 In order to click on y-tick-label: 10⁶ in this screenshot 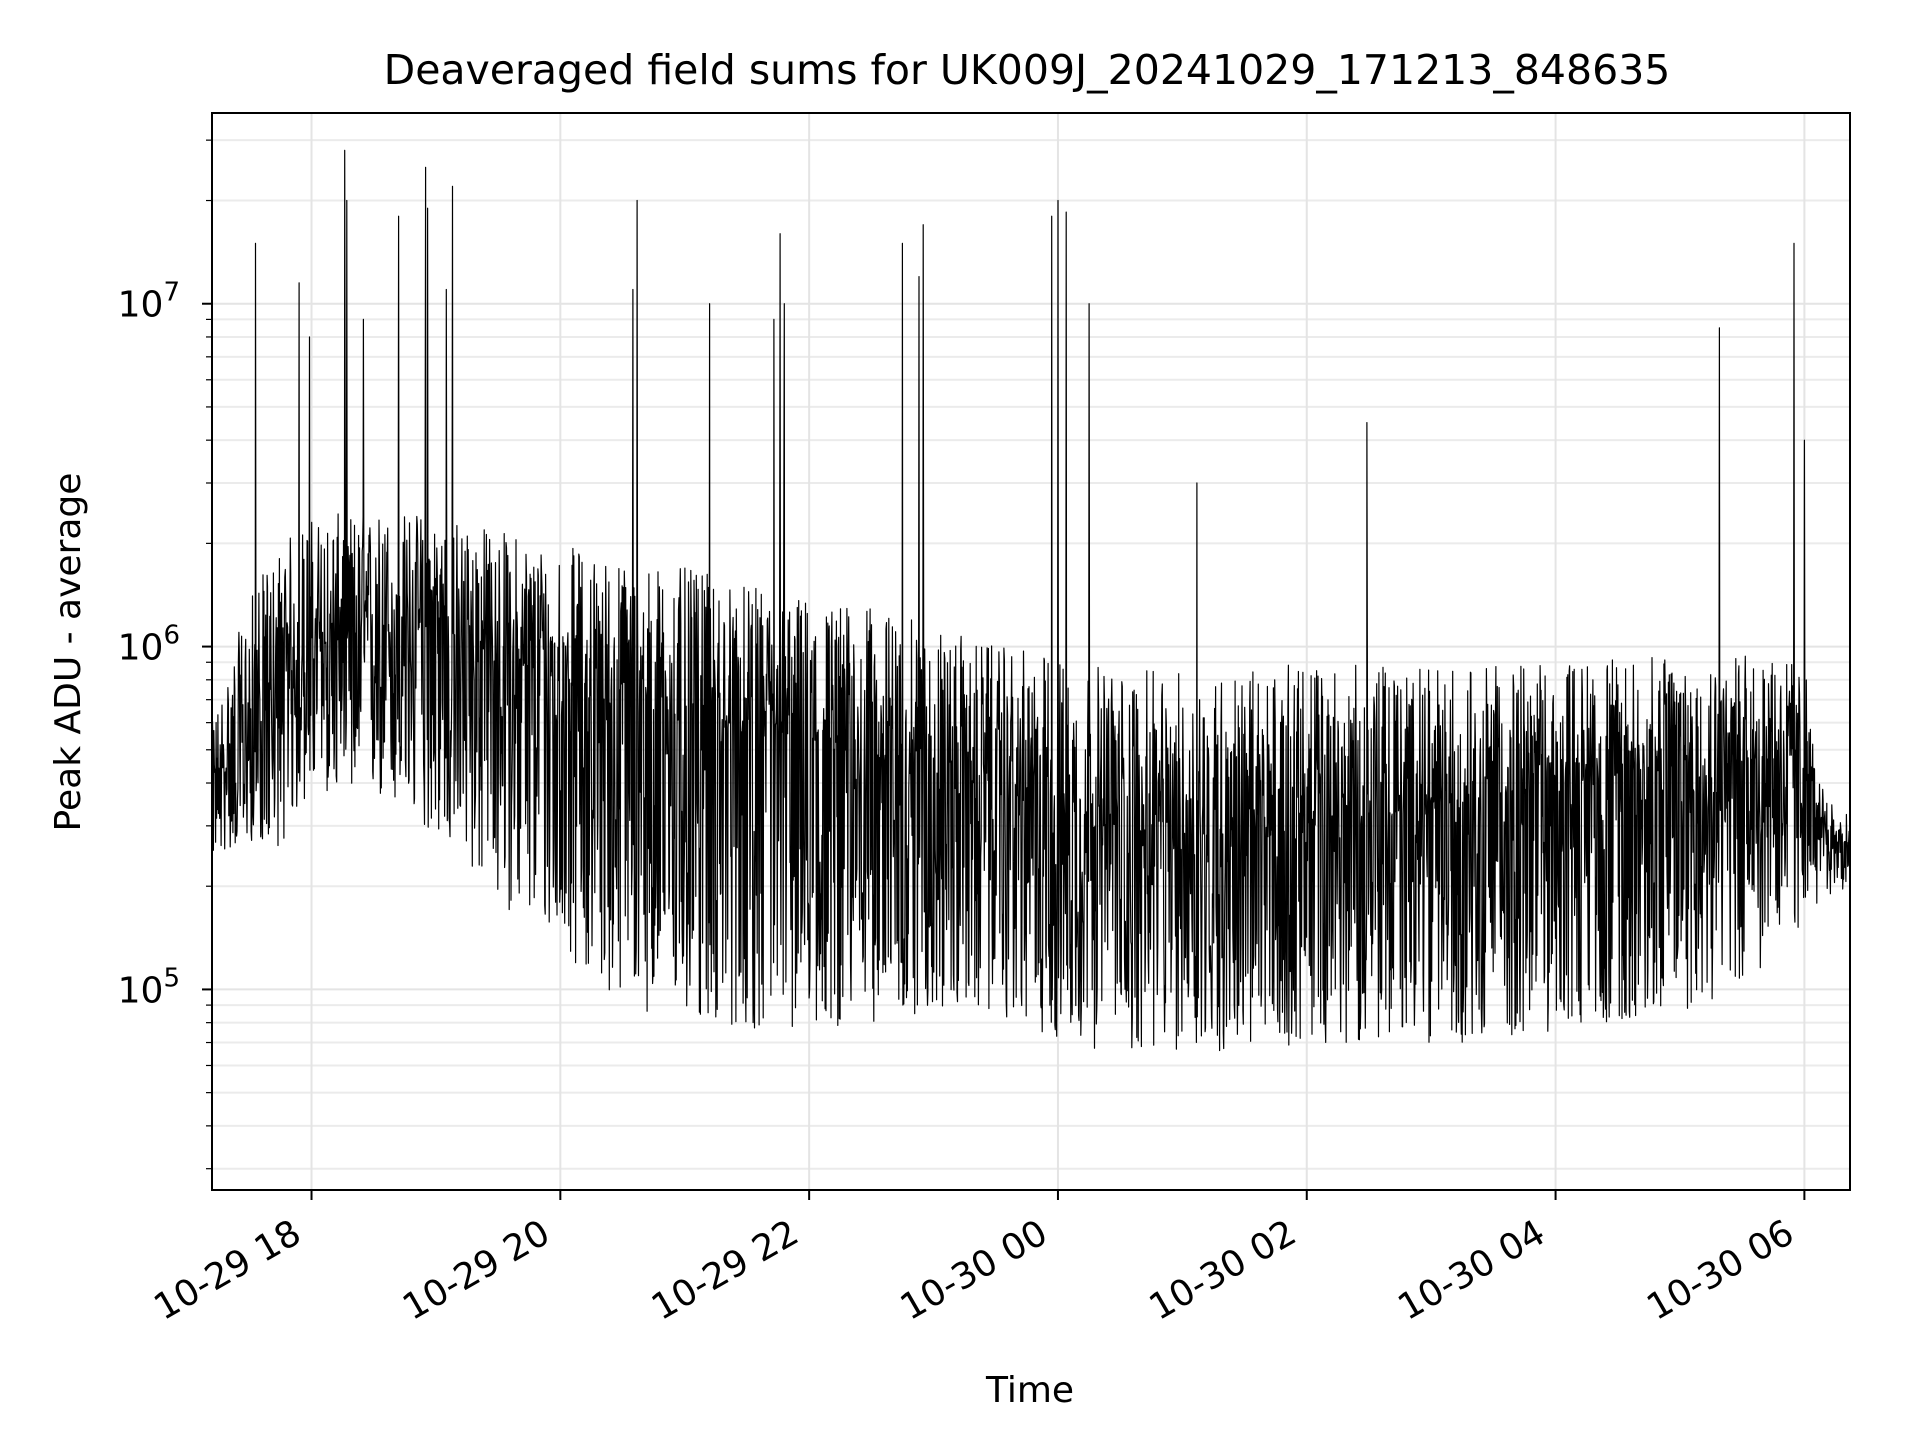, I will do `click(149, 645)`.